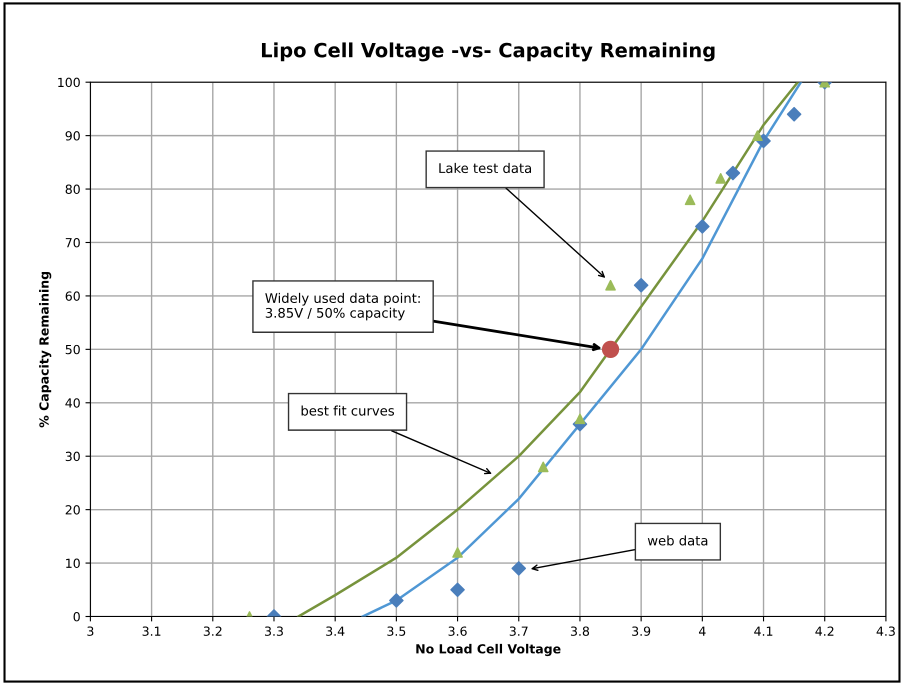 The height and width of the screenshot is (685, 904). I want to click on y-tick-label: 40, so click(72, 403).